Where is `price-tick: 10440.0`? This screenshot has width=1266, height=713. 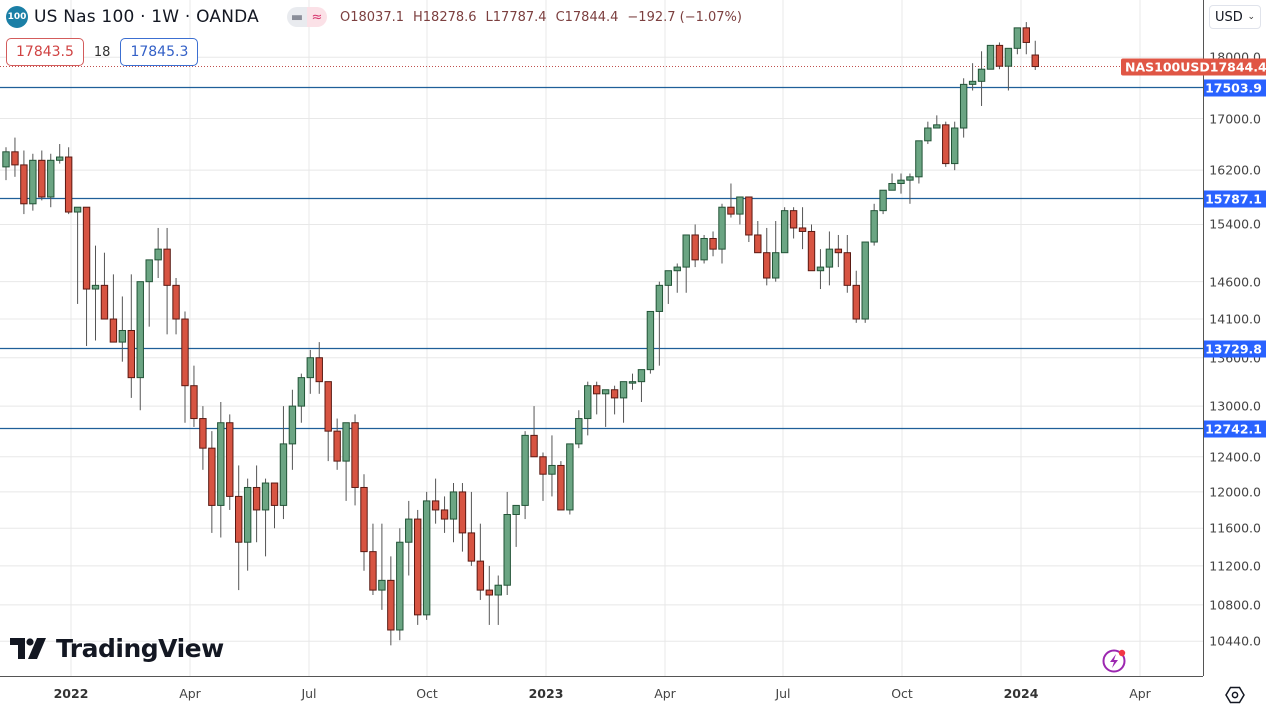 price-tick: 10440.0 is located at coordinates (1235, 641).